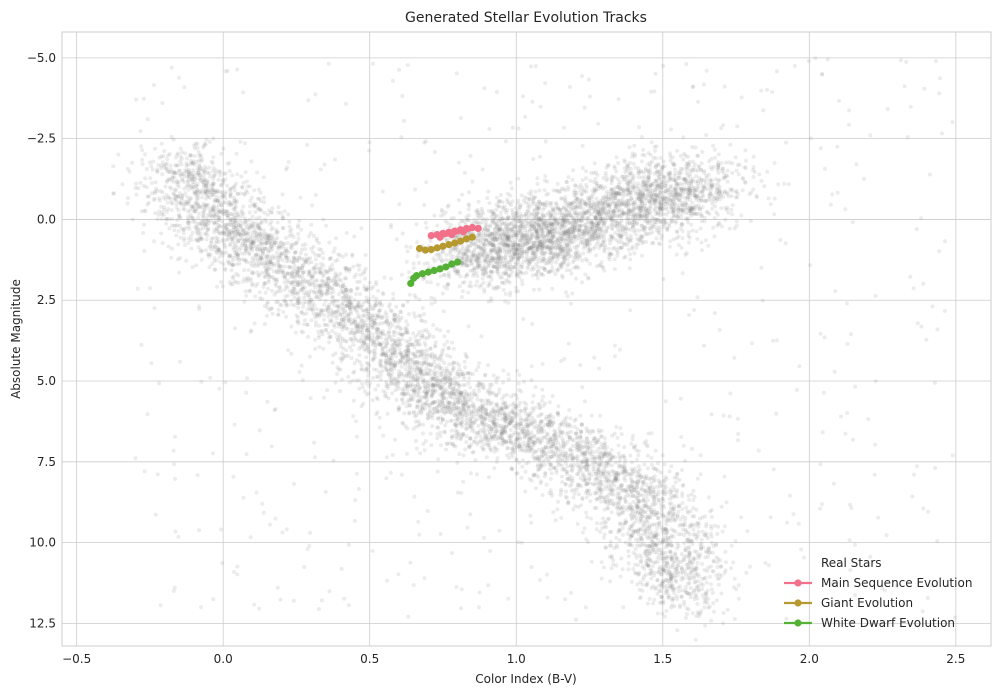  Describe the element at coordinates (41, 341) in the screenshot. I see `y-axis-ticks: −5.0 −2.5 0.0 2.5 5.0 7.5 10.0 12.5` at that location.